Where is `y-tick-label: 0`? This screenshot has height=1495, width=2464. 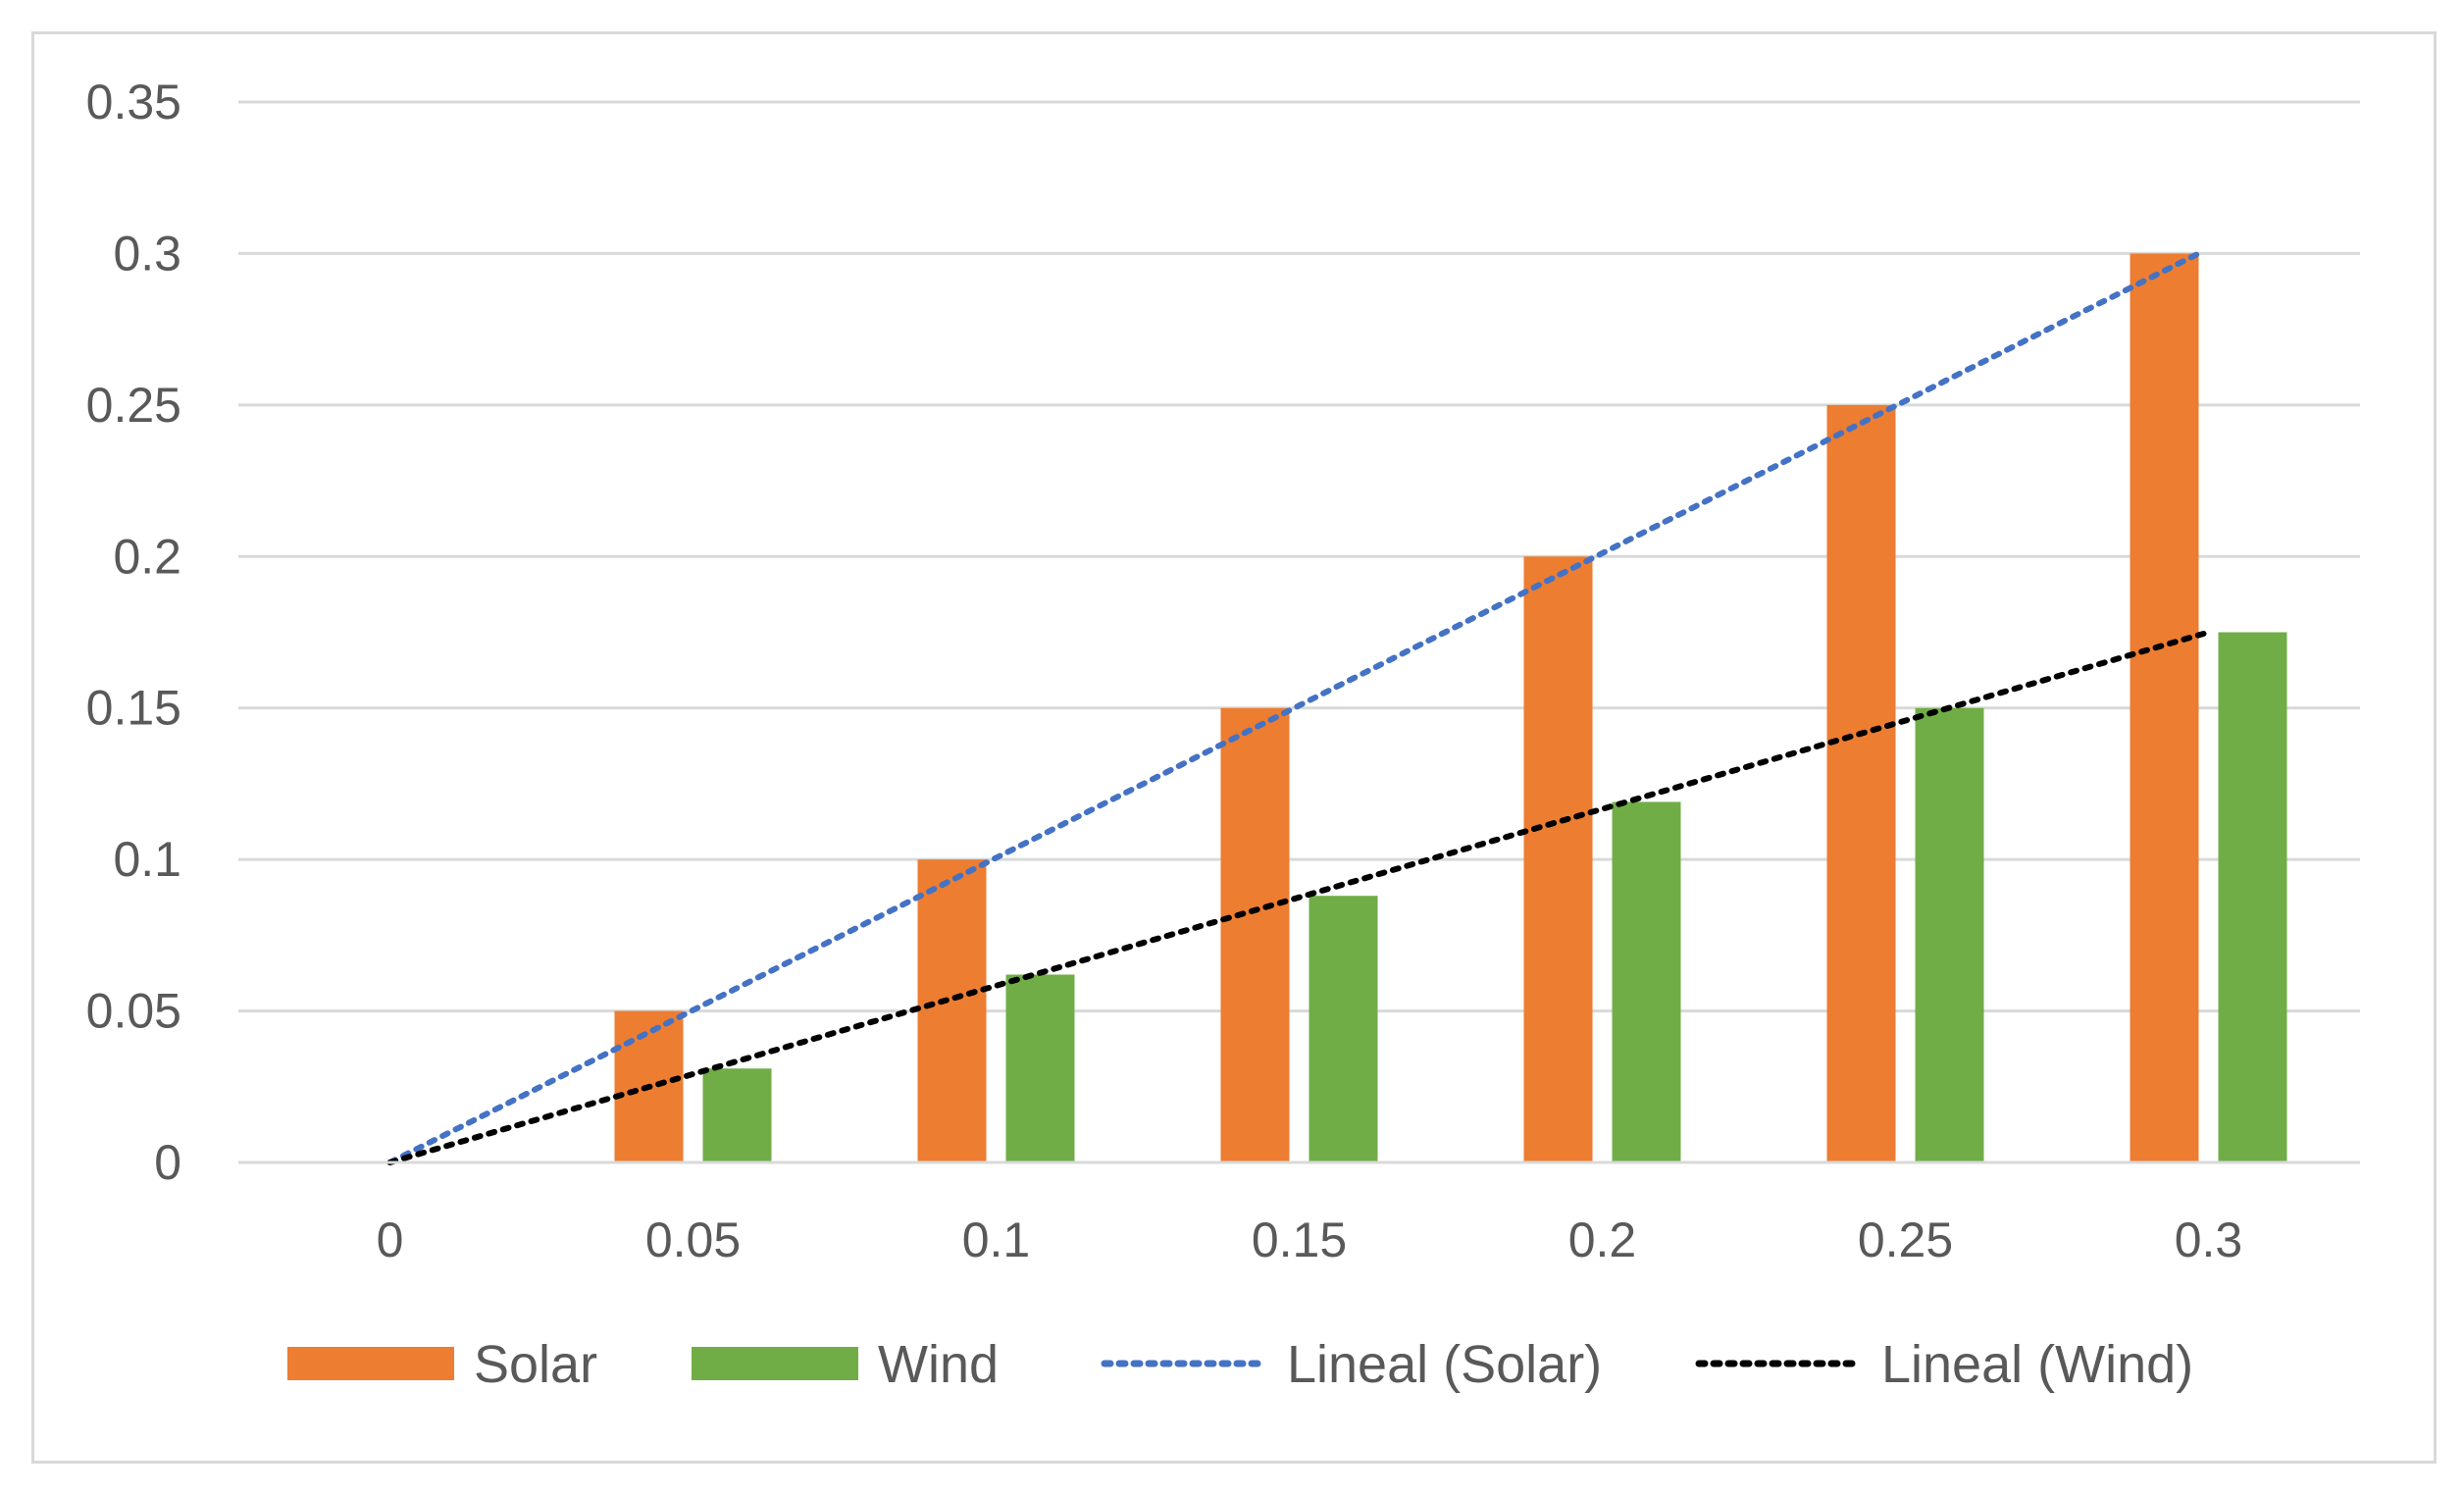 y-tick-label: 0 is located at coordinates (167, 1162).